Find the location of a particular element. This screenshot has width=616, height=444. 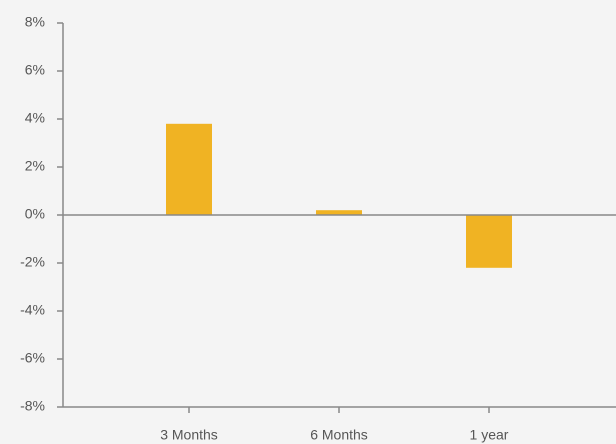

y-tick-label: -8% is located at coordinates (32, 406).